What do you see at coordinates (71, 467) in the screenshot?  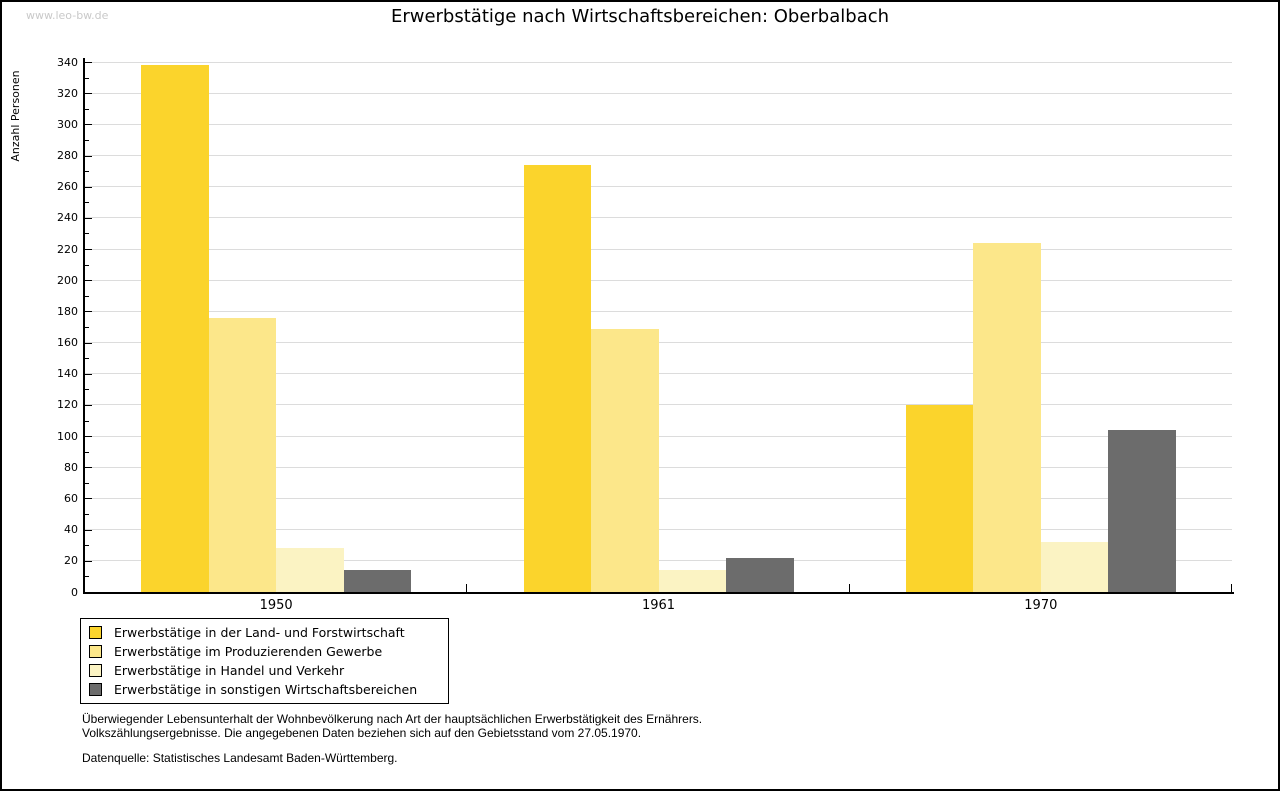 I see `y-tick-label: 80` at bounding box center [71, 467].